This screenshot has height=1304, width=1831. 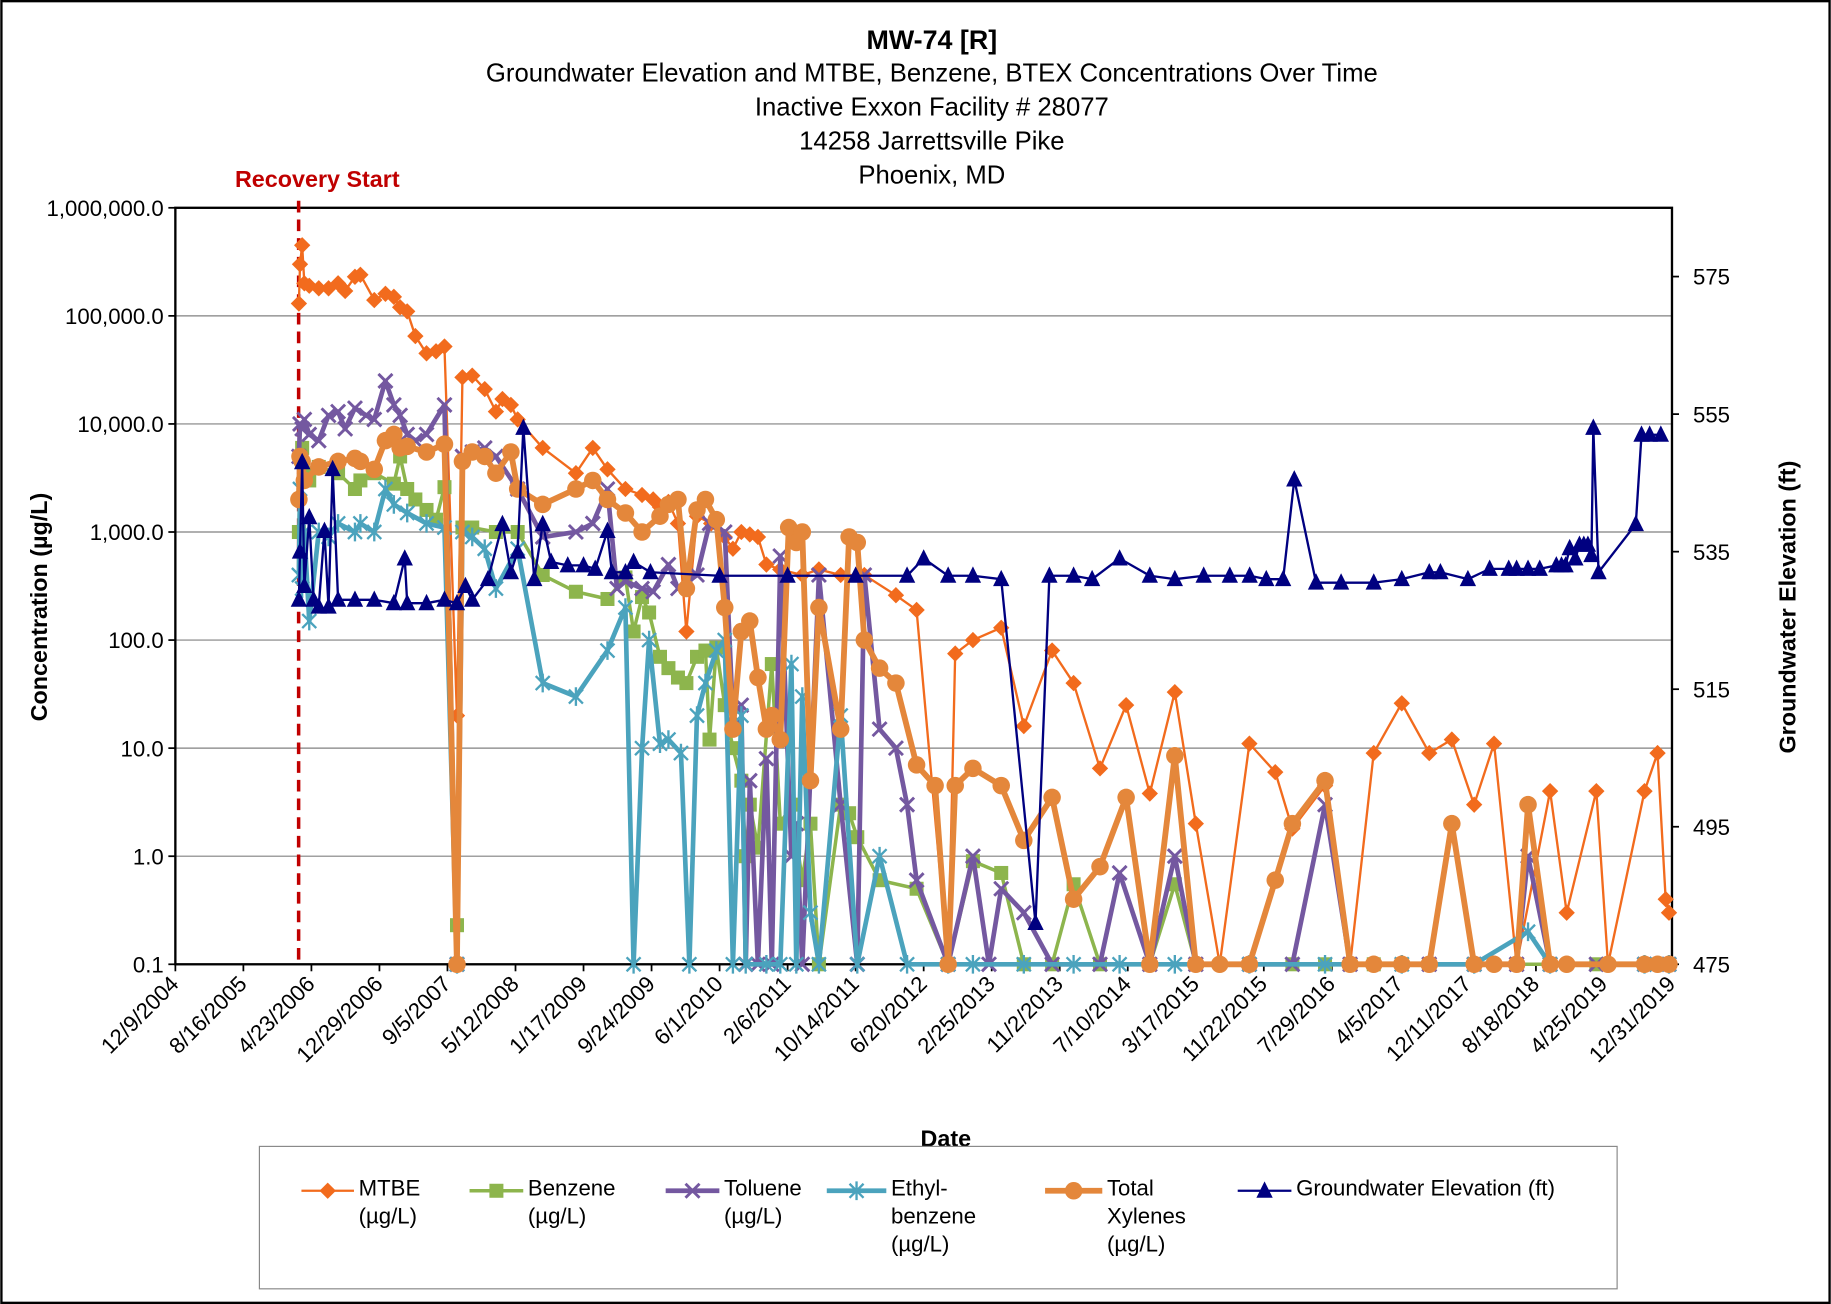 I want to click on legend-label: MTBE (µg/L), so click(x=389, y=1203).